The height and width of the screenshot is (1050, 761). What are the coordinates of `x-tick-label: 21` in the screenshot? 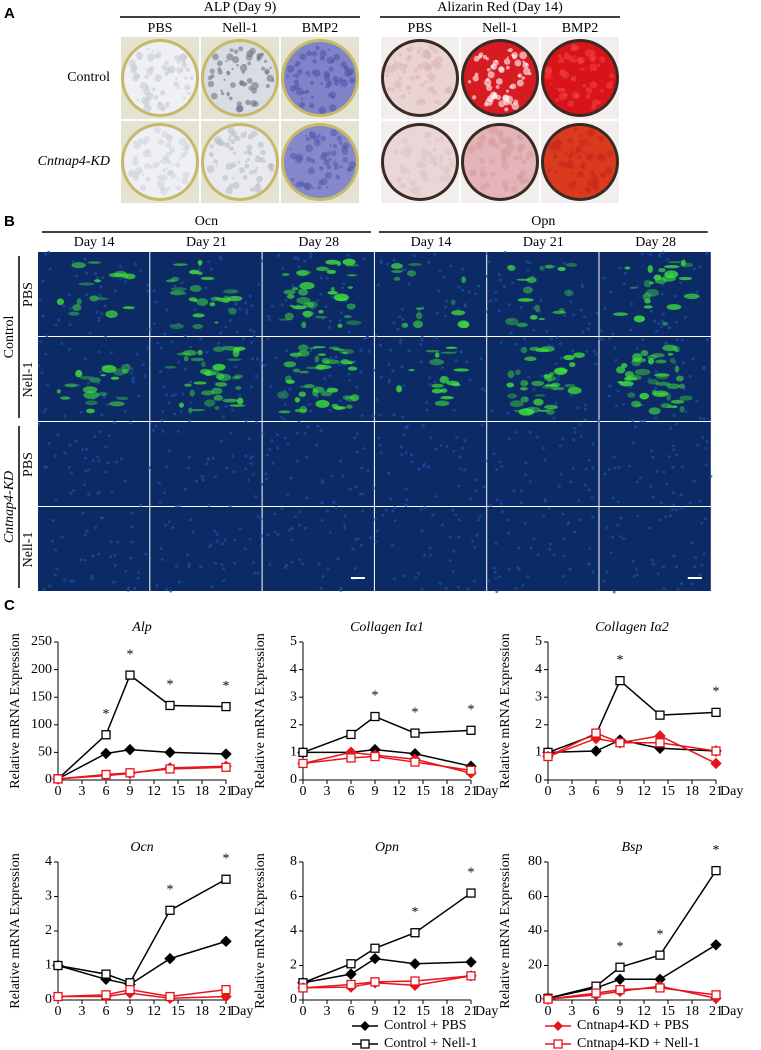 It's located at (226, 791).